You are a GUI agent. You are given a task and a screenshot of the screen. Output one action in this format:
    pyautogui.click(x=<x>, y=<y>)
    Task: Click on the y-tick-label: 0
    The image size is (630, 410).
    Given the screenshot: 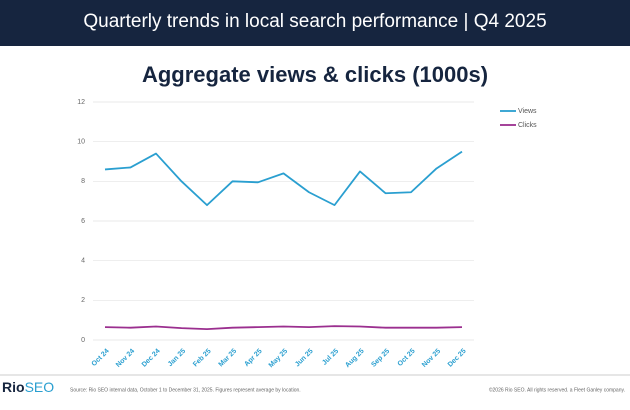 What is the action you would take?
    pyautogui.click(x=83, y=340)
    